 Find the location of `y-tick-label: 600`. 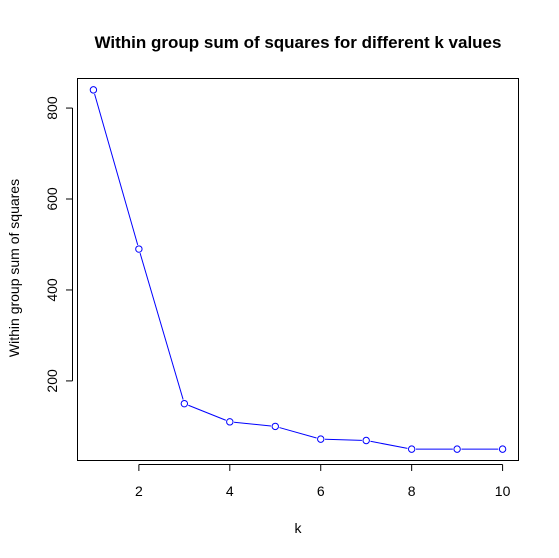

y-tick-label: 600 is located at coordinates (52, 199).